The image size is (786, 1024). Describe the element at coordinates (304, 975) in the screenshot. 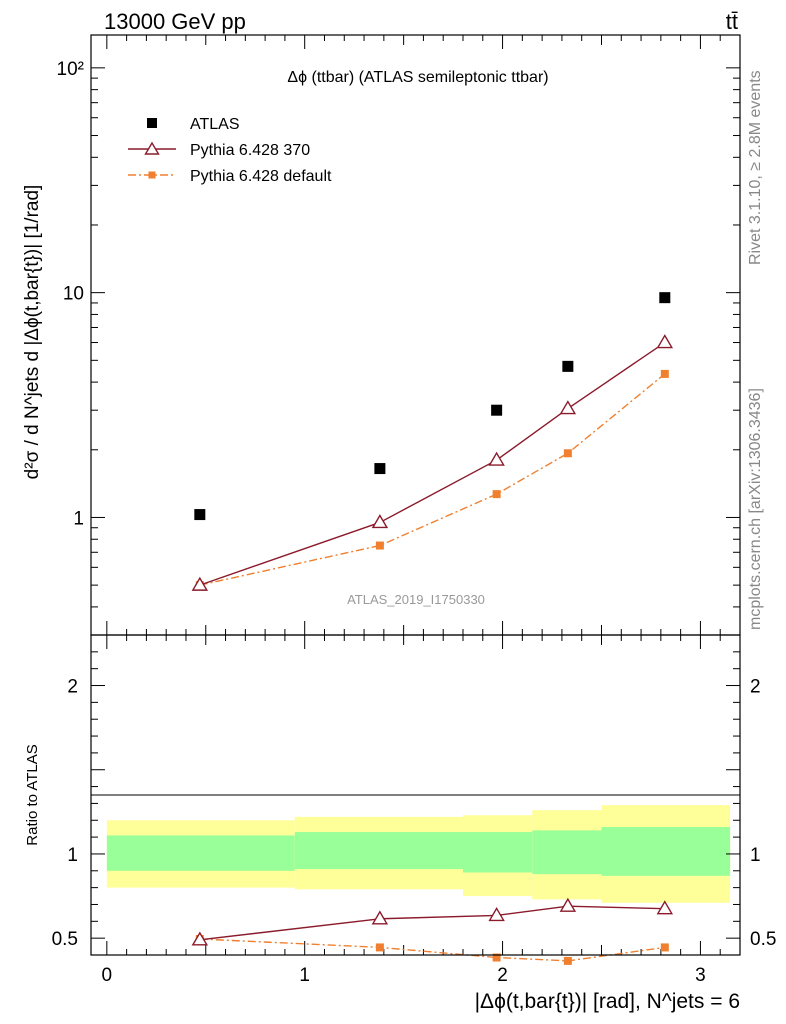

I see `x-tick-label: 1` at that location.